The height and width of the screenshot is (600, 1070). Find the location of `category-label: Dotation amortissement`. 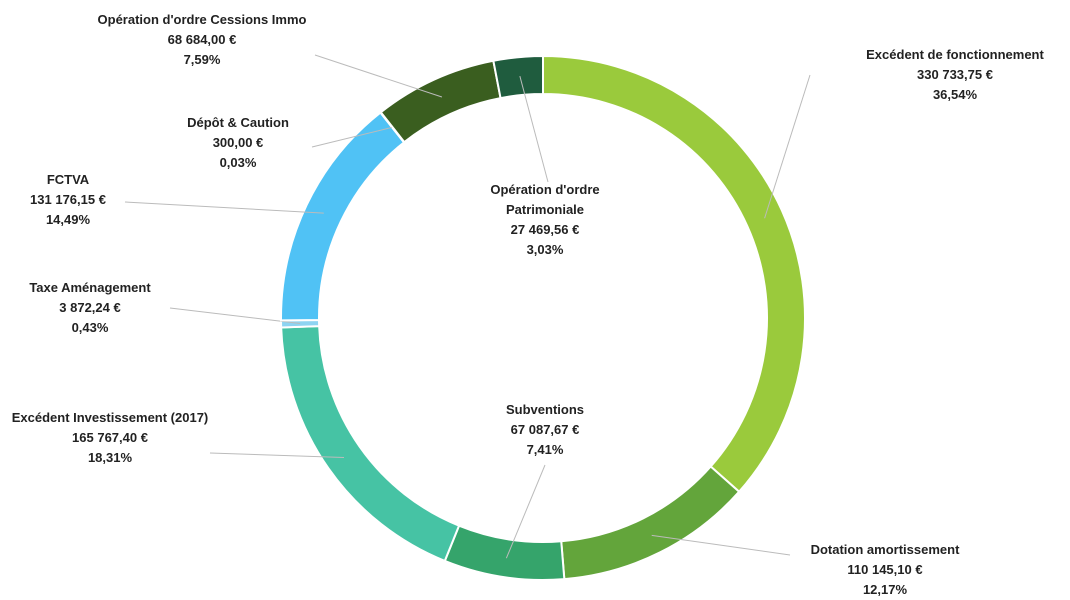

category-label: Dotation amortissement is located at coordinates (885, 549).